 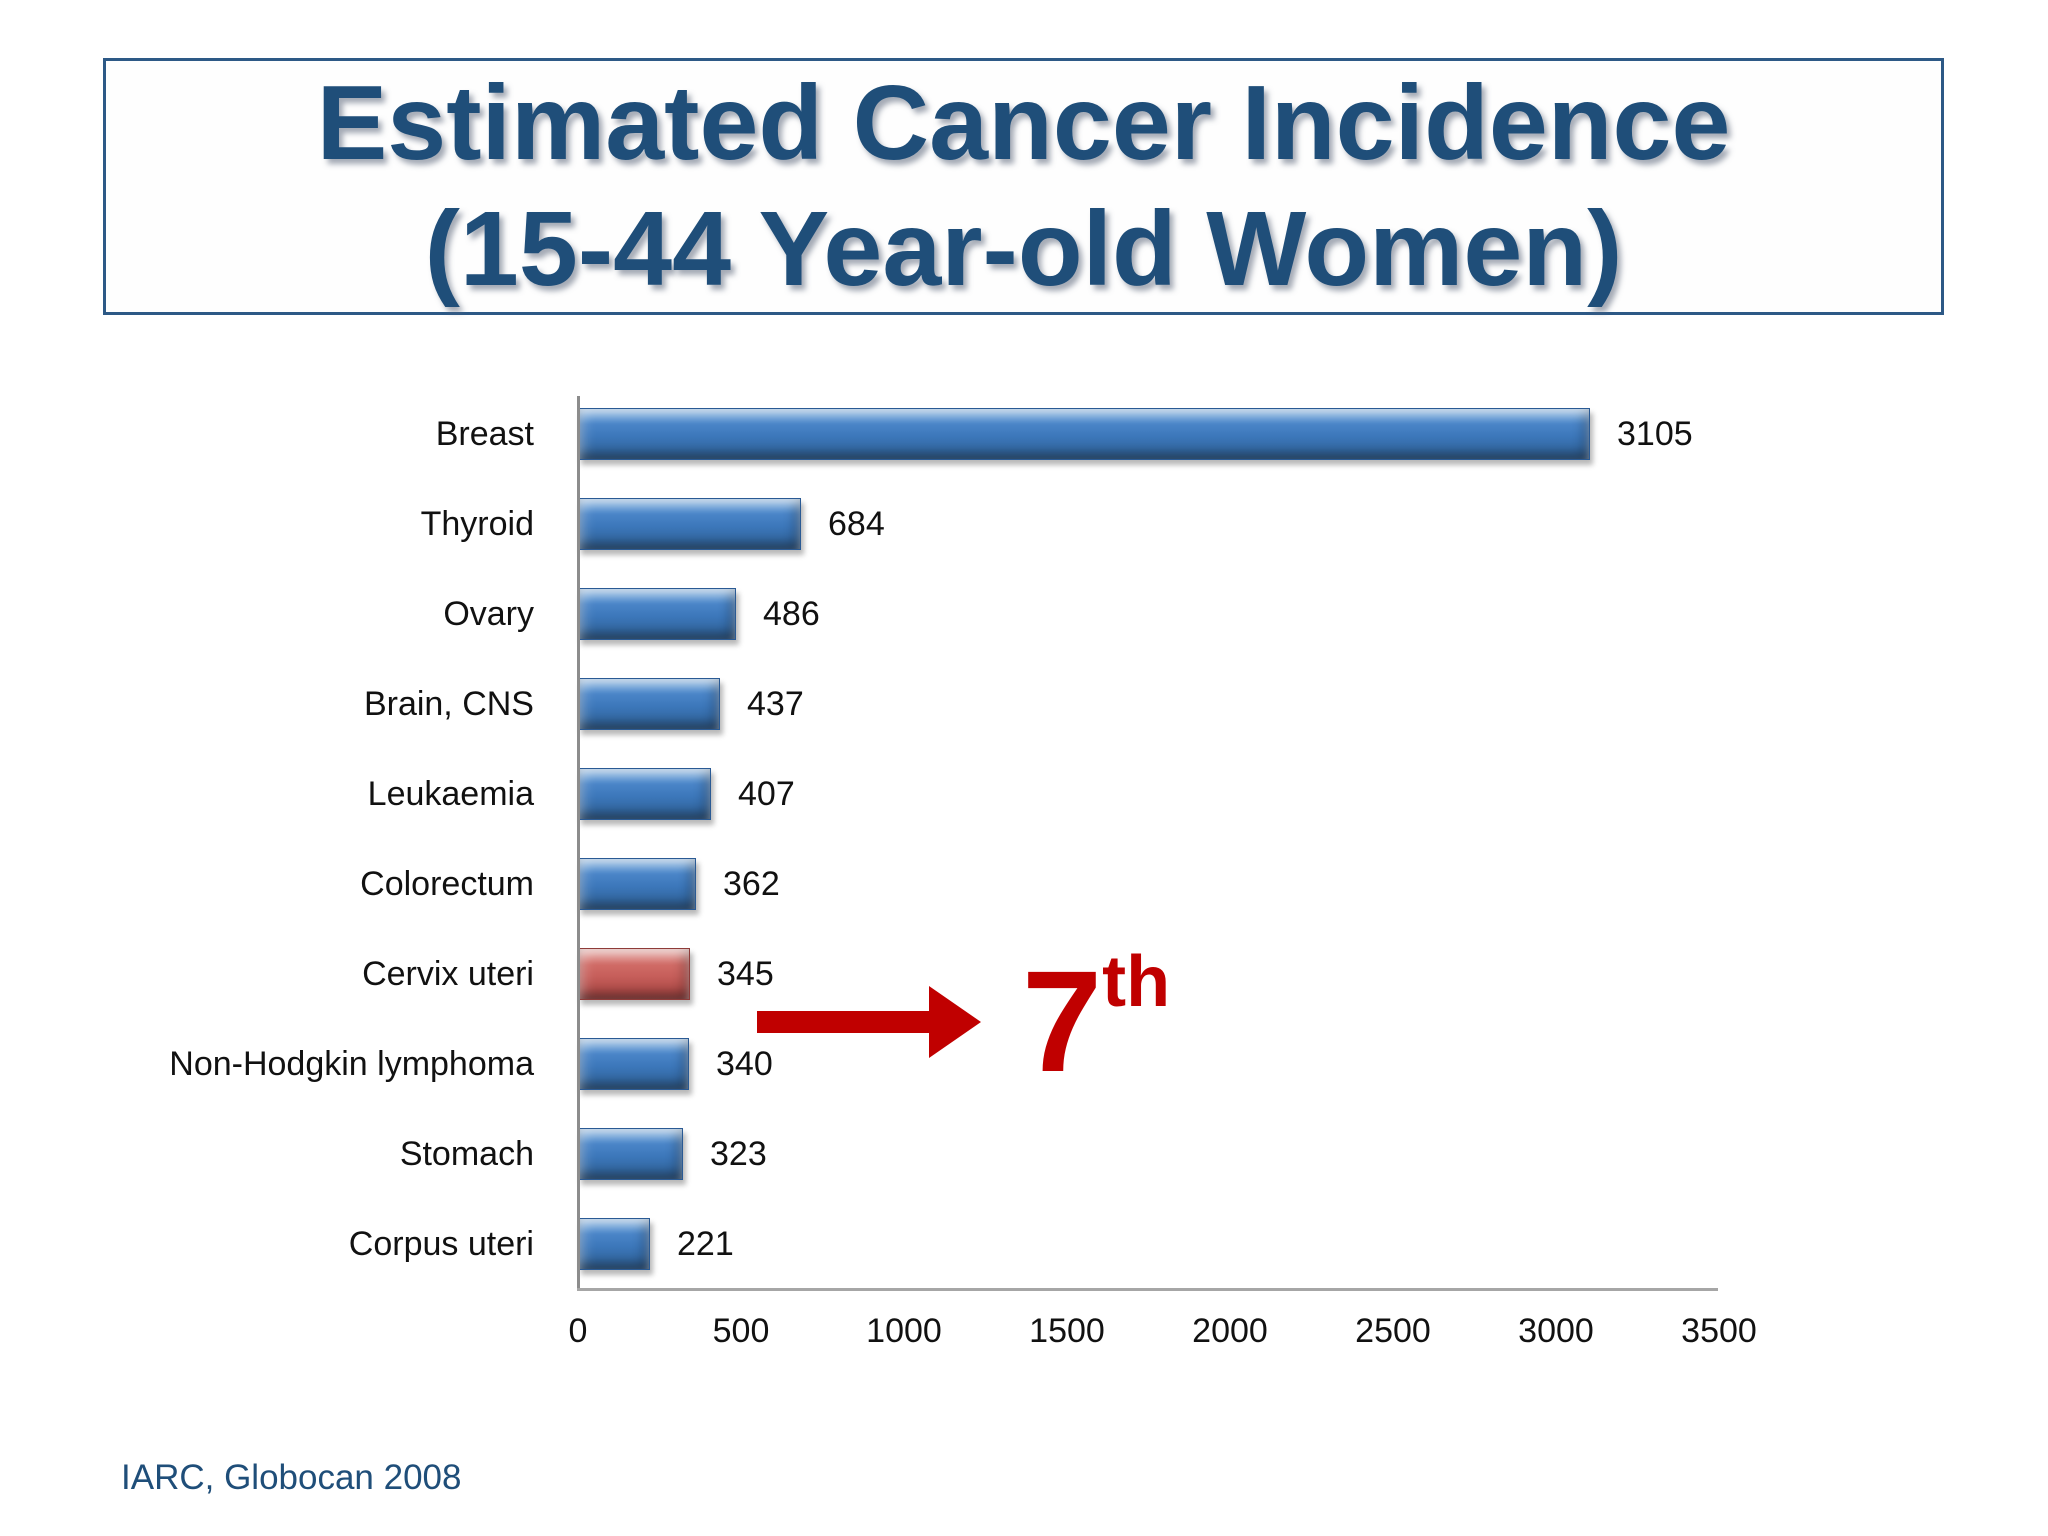 I want to click on x-axis-line, so click(x=1147, y=1289).